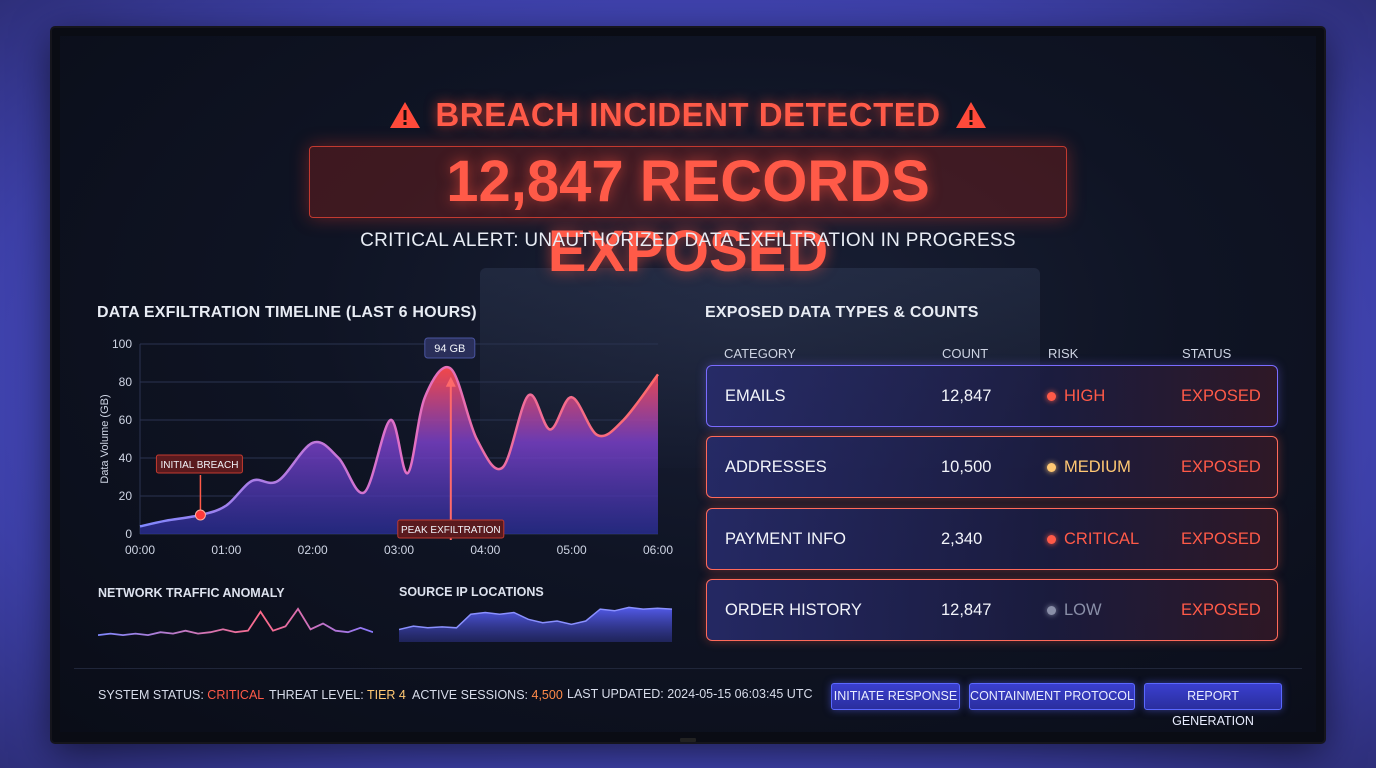  I want to click on tv-brand-logo, so click(688, 740).